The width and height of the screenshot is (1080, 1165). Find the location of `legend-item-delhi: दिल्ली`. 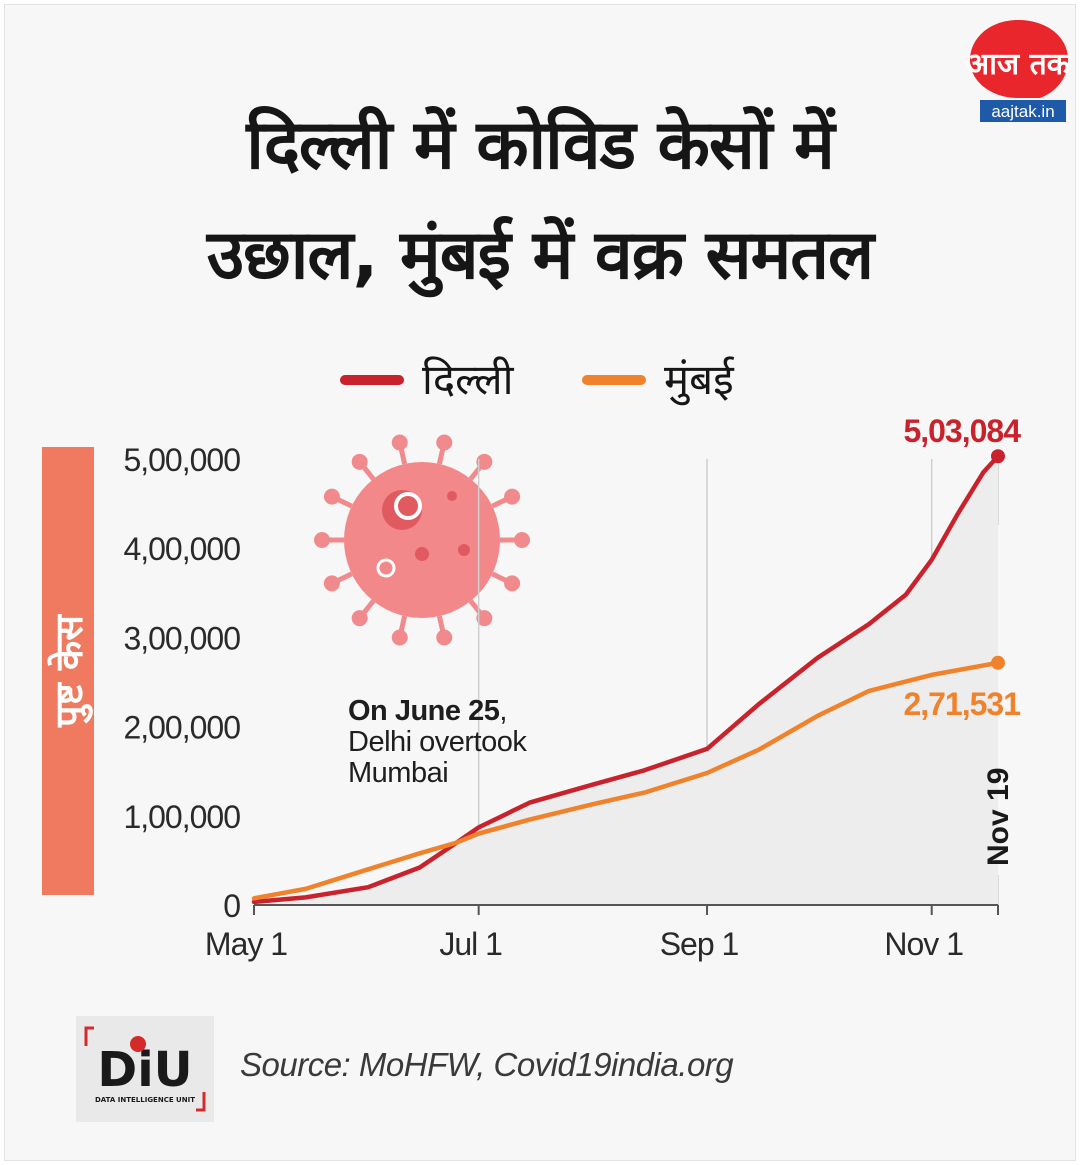

legend-item-delhi: दिल्ली is located at coordinates (426, 380).